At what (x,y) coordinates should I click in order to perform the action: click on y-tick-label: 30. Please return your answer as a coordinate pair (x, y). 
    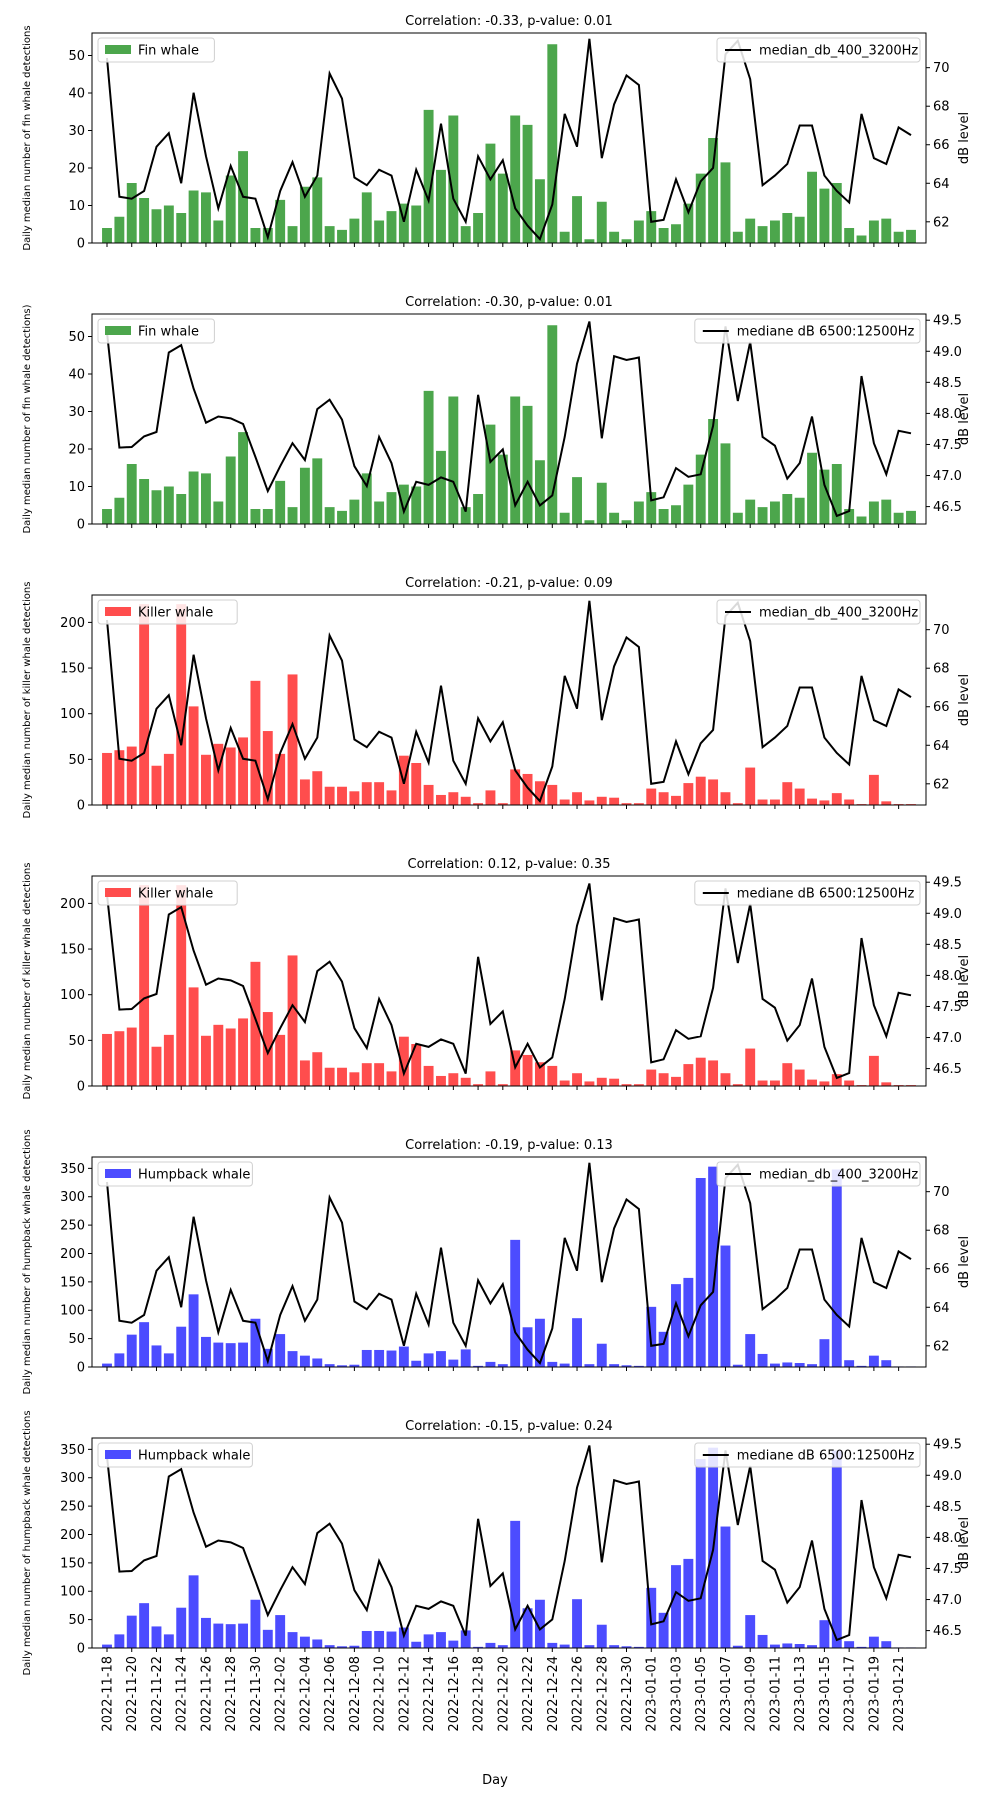
    Looking at the image, I should click on (76, 412).